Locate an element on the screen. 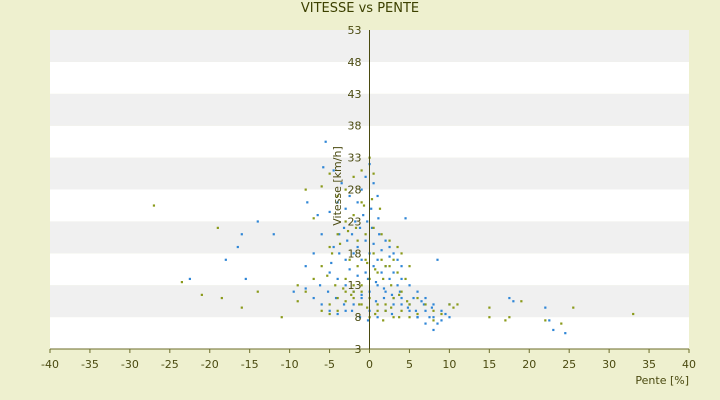 This screenshot has width=720, height=400. x-tick-label: 20 is located at coordinates (529, 364).